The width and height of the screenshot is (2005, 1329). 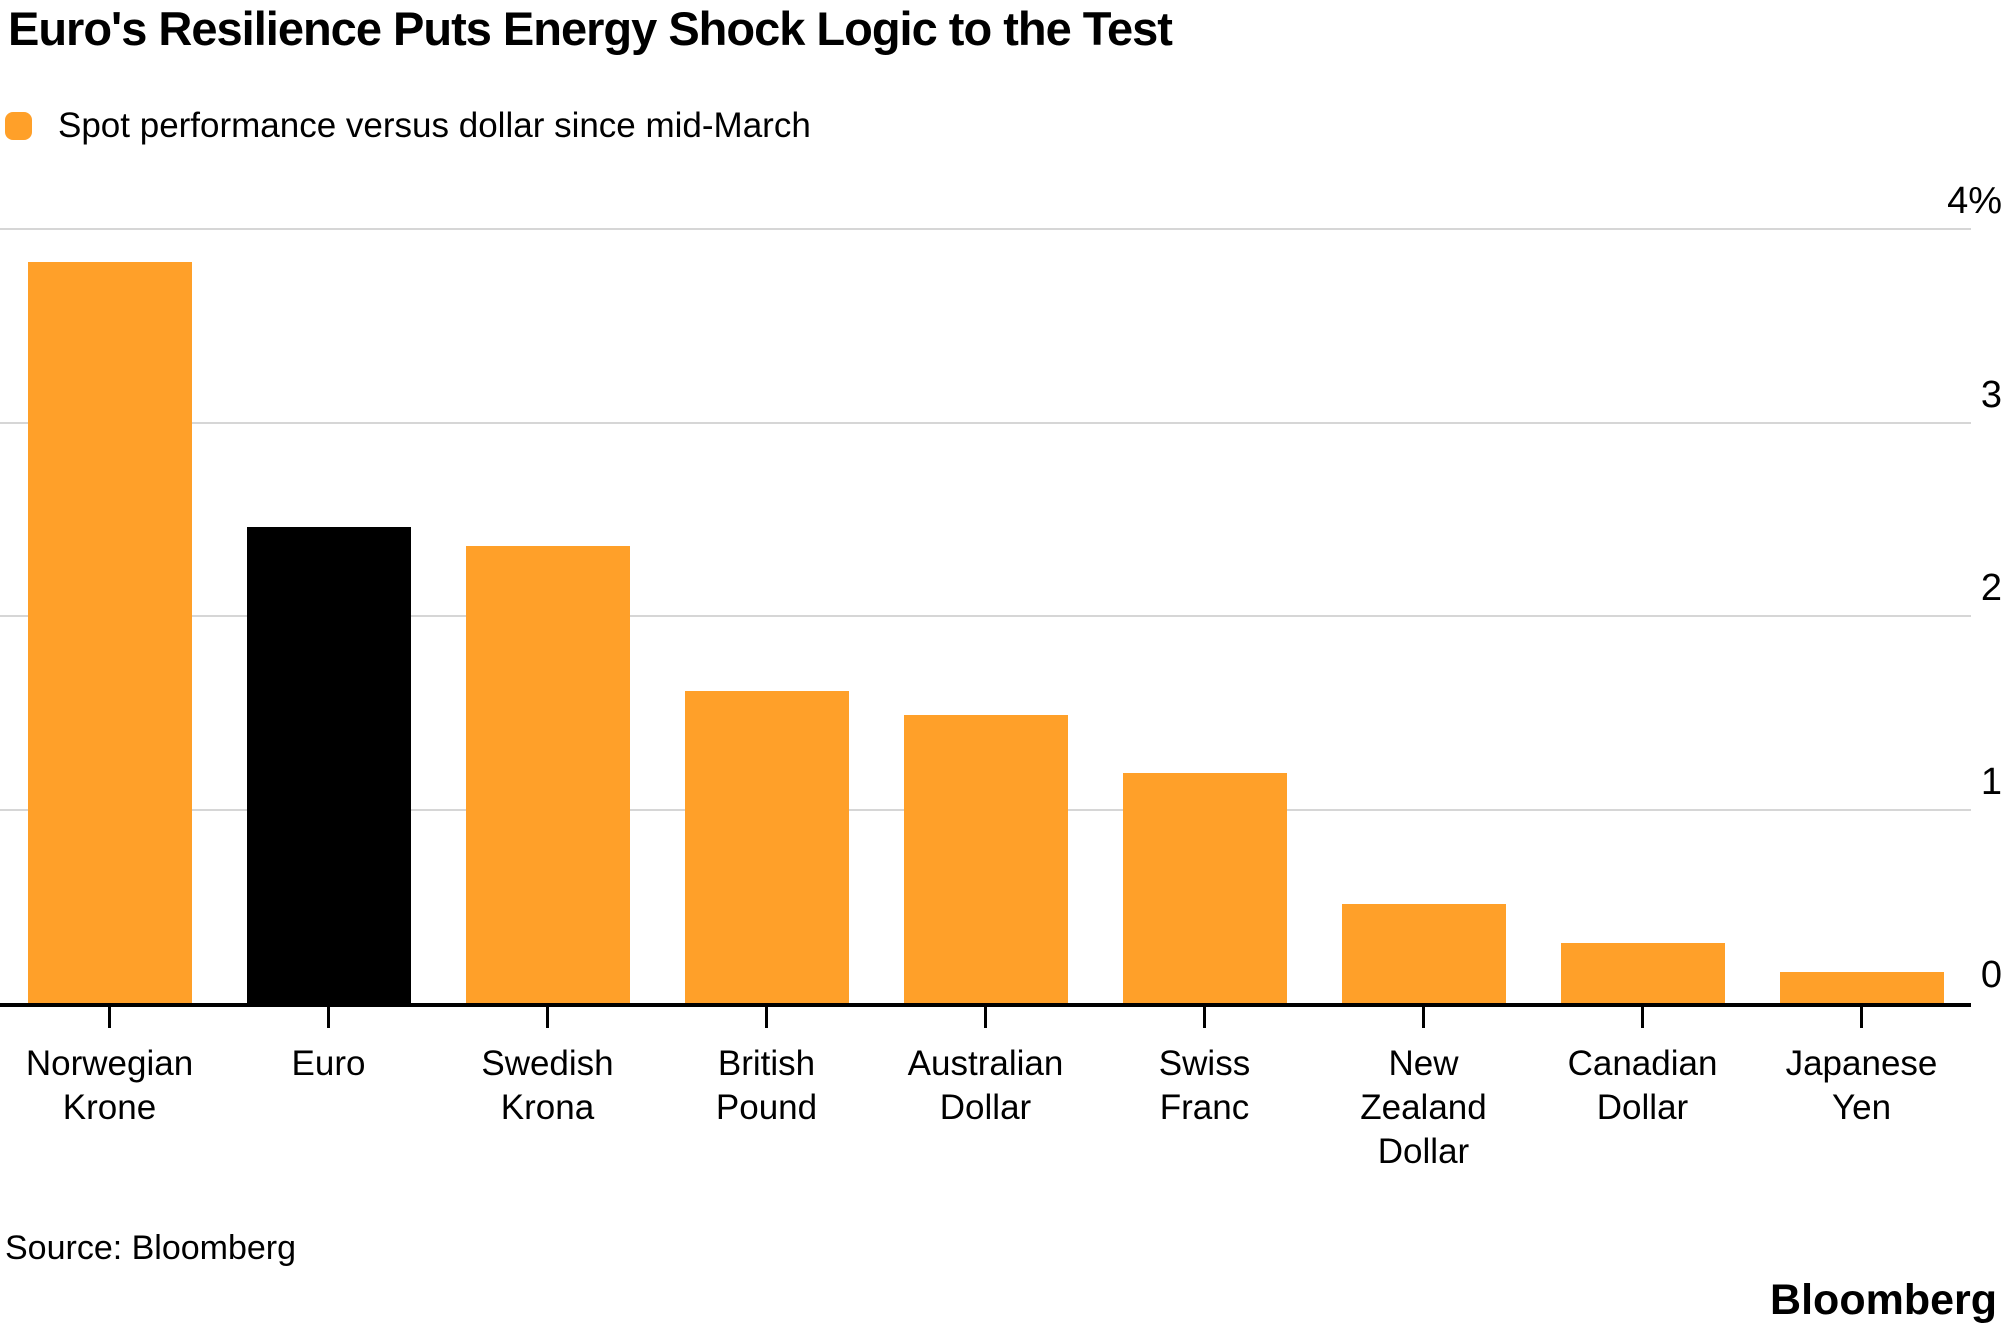 I want to click on category-canadian-dollar: Canadian Dollar, so click(x=1642, y=1090).